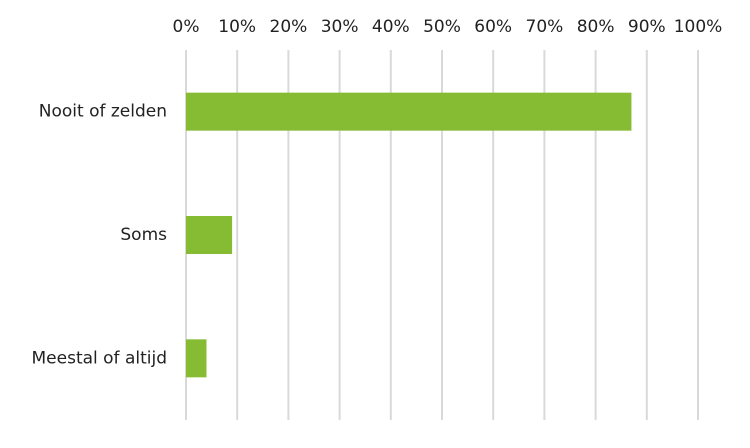  Describe the element at coordinates (442, 27) in the screenshot. I see `x-tick-label: 50%` at that location.